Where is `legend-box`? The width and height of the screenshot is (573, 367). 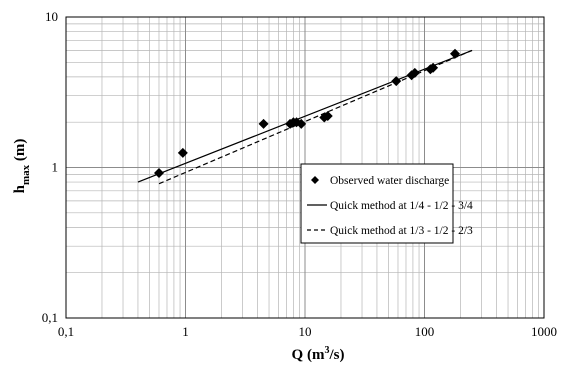 legend-box is located at coordinates (377, 203).